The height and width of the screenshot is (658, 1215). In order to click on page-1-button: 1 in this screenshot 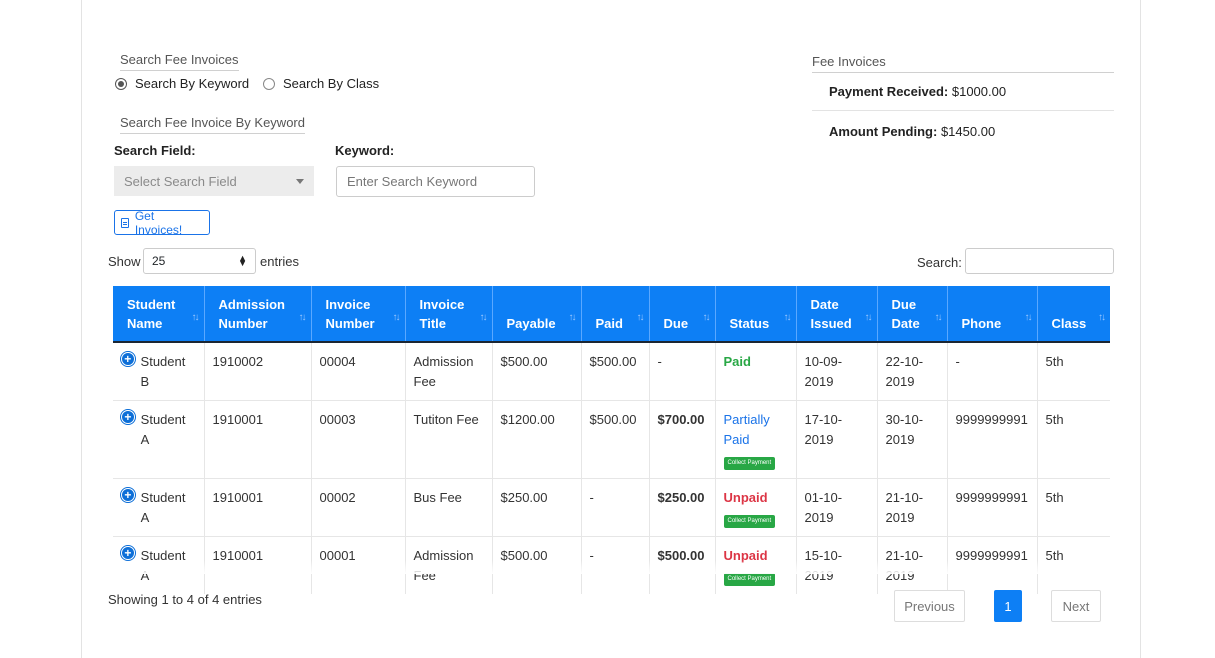, I will do `click(1008, 606)`.